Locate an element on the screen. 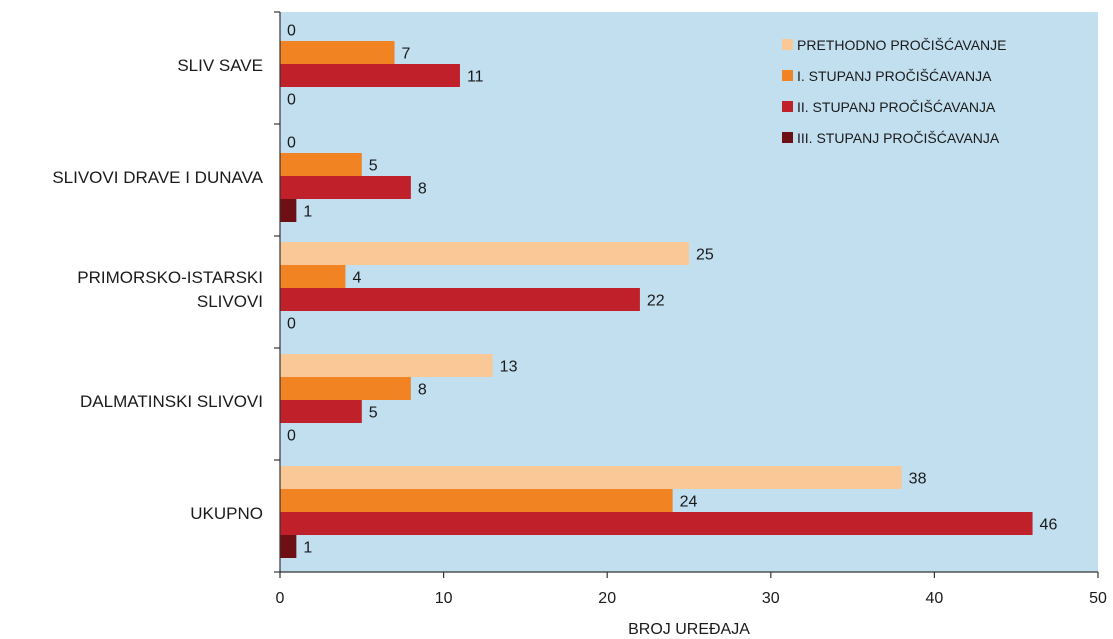 The image size is (1113, 639). x-tick-label: 0 is located at coordinates (280, 598).